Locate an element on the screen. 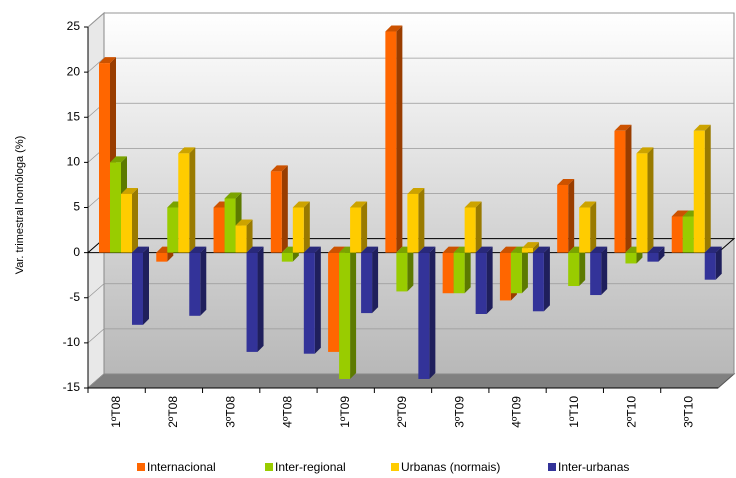 This screenshot has height=478, width=736. legend-label: Internacional is located at coordinates (181, 467).